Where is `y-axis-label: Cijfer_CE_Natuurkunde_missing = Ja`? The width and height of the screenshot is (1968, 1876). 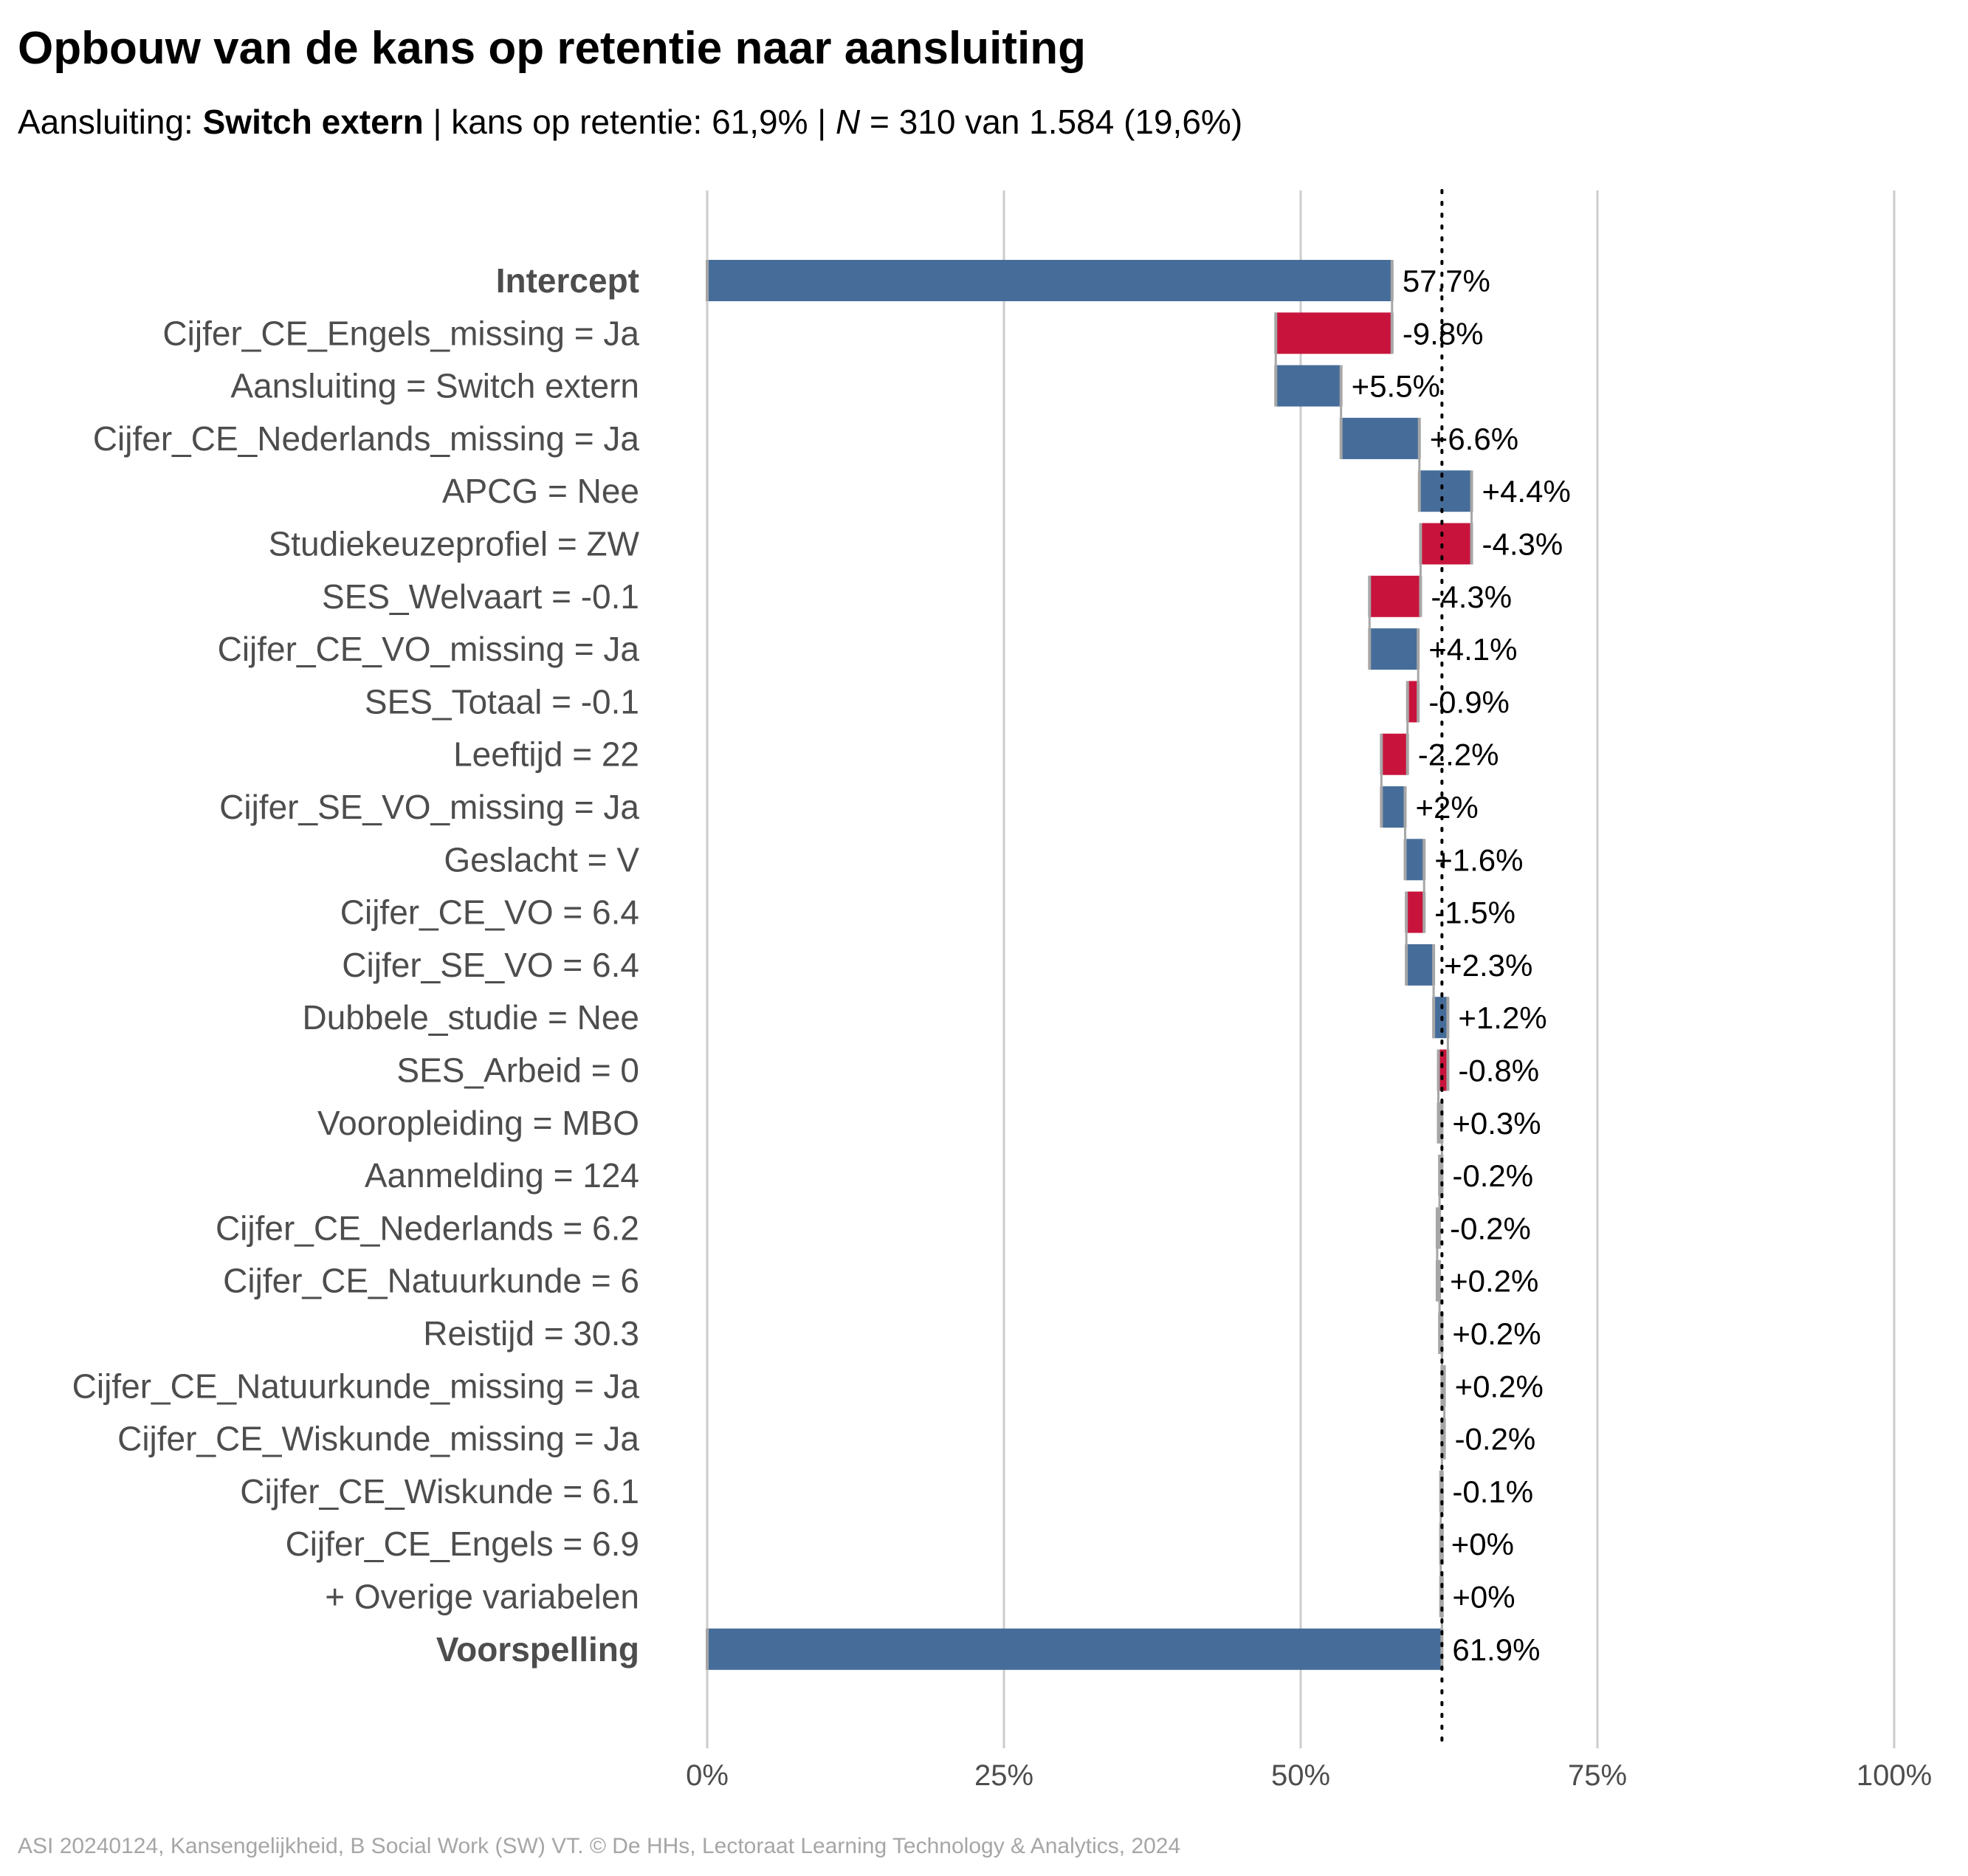 y-axis-label: Cijfer_CE_Natuurkunde_missing = Ja is located at coordinates (356, 1386).